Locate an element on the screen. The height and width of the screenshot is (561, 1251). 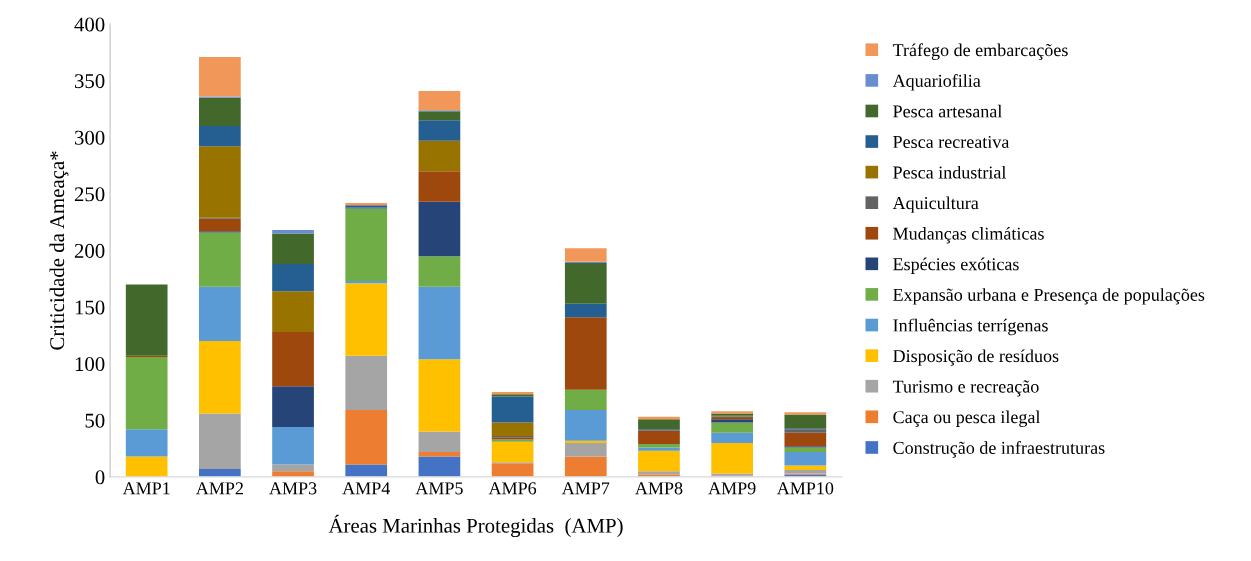
legend-label: Espécies exóticas is located at coordinates (956, 265).